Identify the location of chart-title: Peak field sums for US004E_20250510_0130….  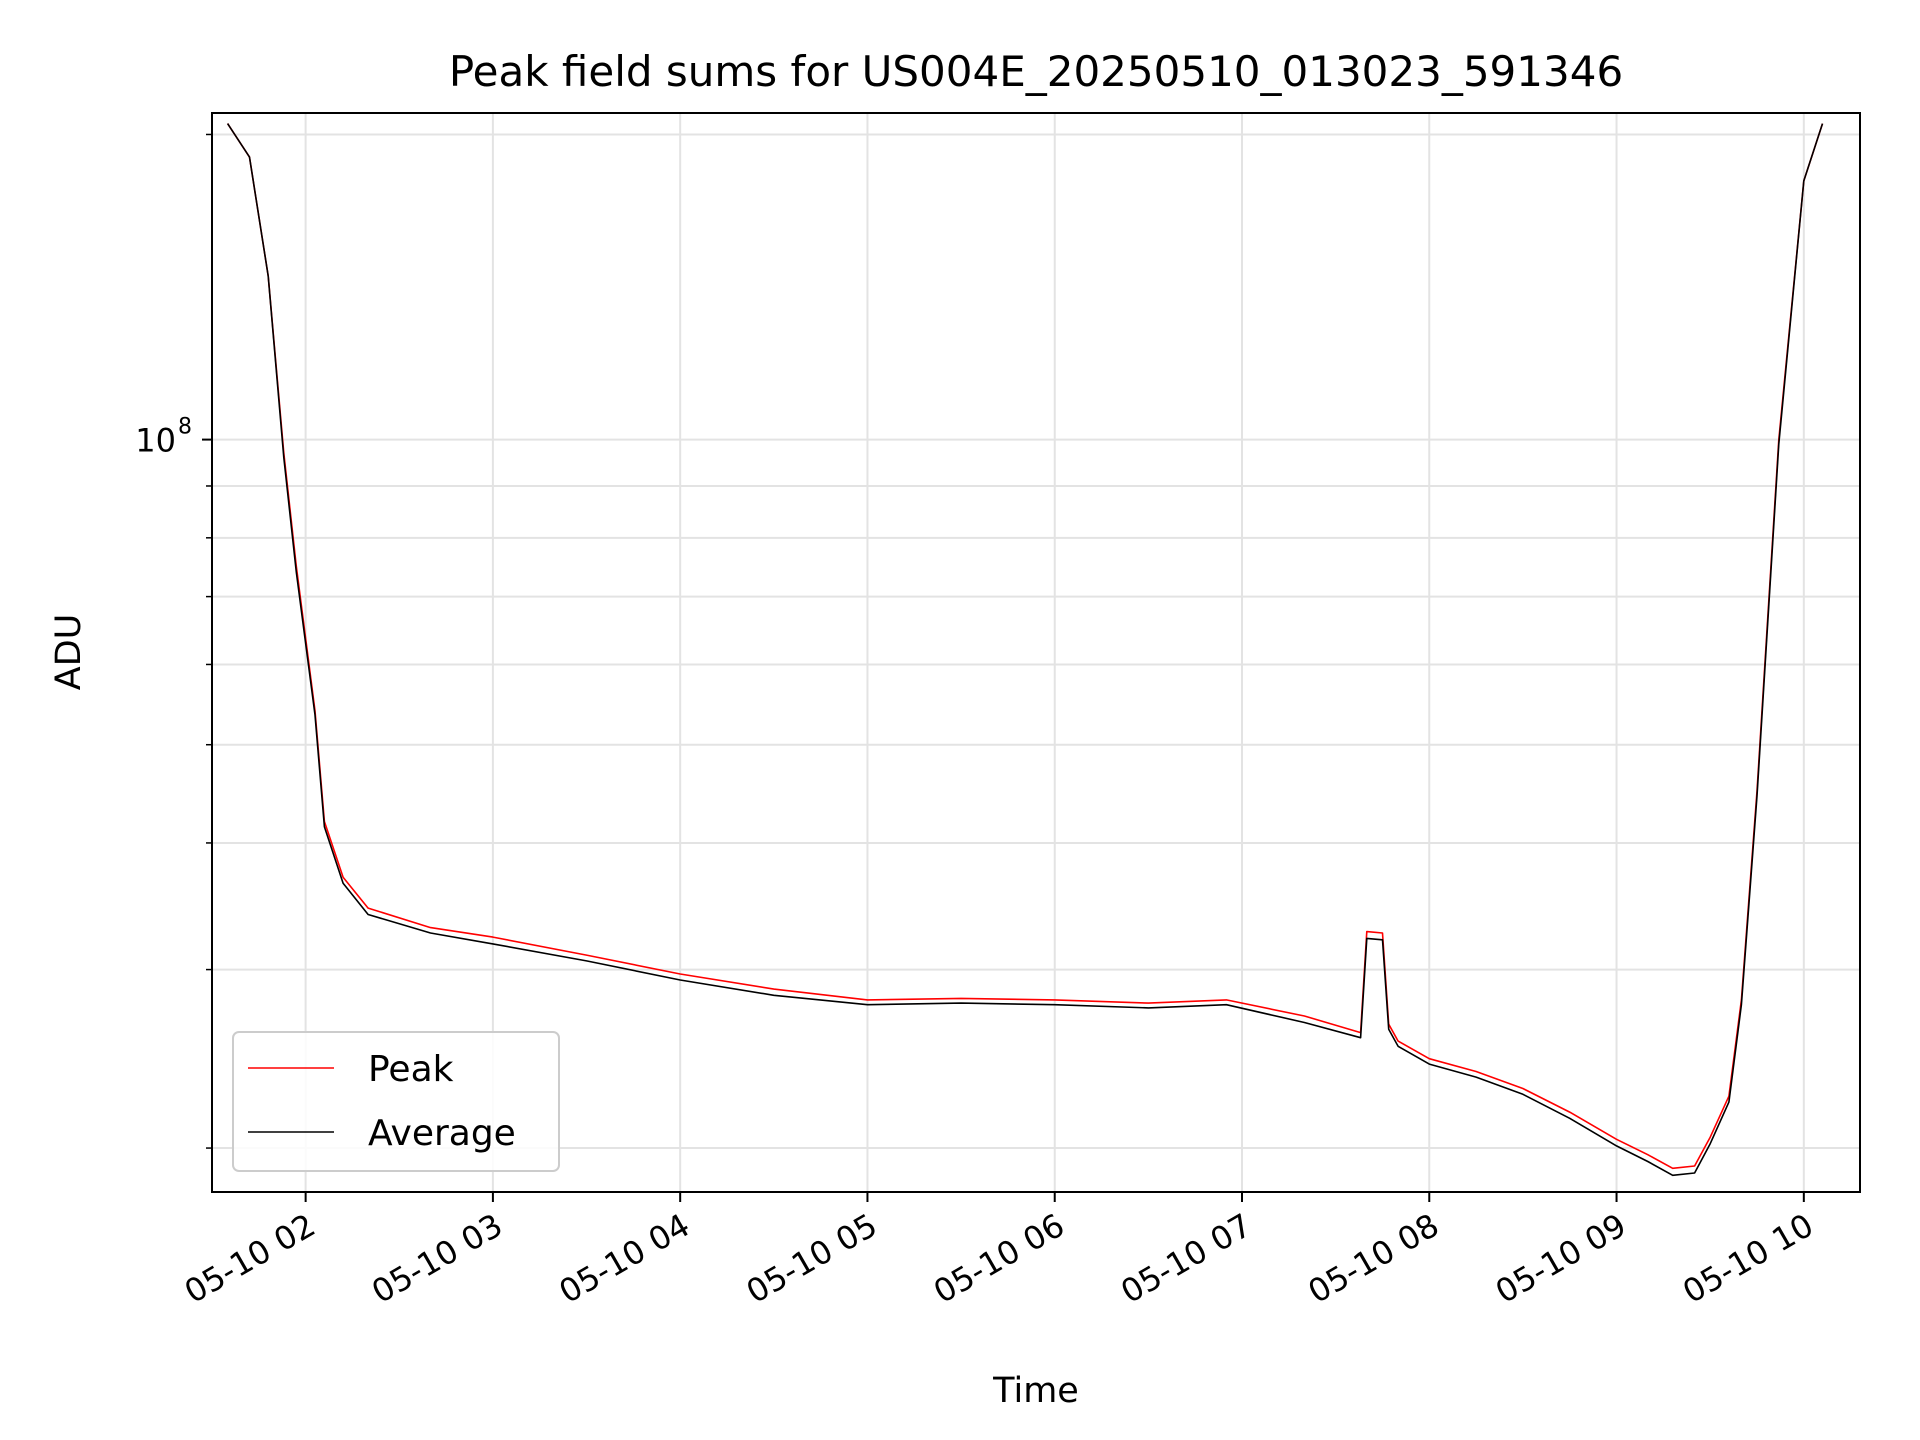
(1036, 71).